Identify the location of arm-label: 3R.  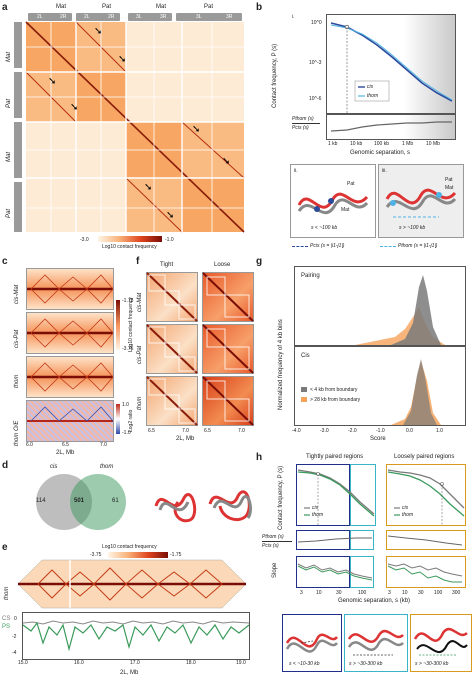
(163, 17).